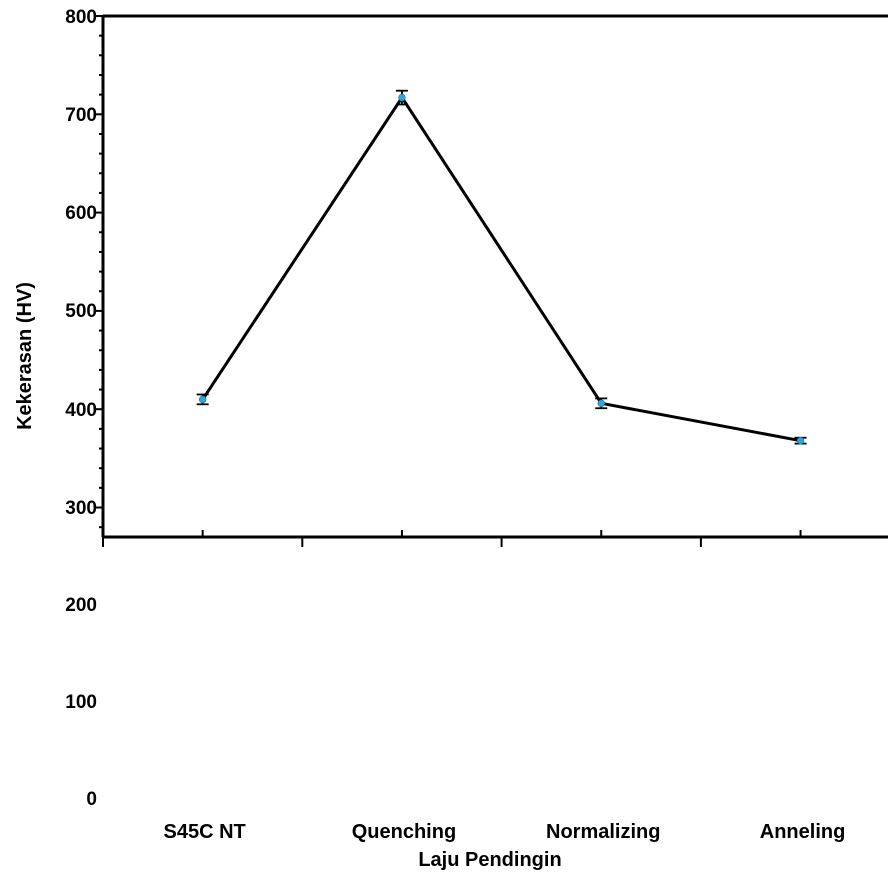 The height and width of the screenshot is (876, 888). I want to click on y-tick-label: 300, so click(81, 508).